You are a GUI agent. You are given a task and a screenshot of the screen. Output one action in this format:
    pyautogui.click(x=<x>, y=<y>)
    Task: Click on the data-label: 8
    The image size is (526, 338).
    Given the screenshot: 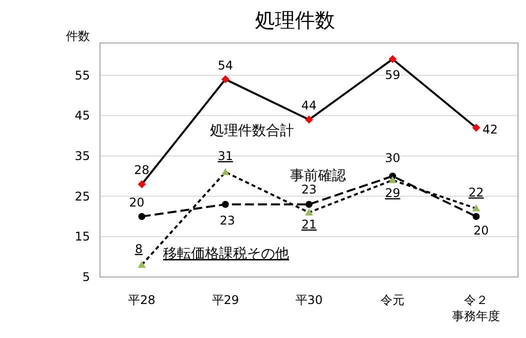 What is the action you would take?
    pyautogui.click(x=138, y=249)
    